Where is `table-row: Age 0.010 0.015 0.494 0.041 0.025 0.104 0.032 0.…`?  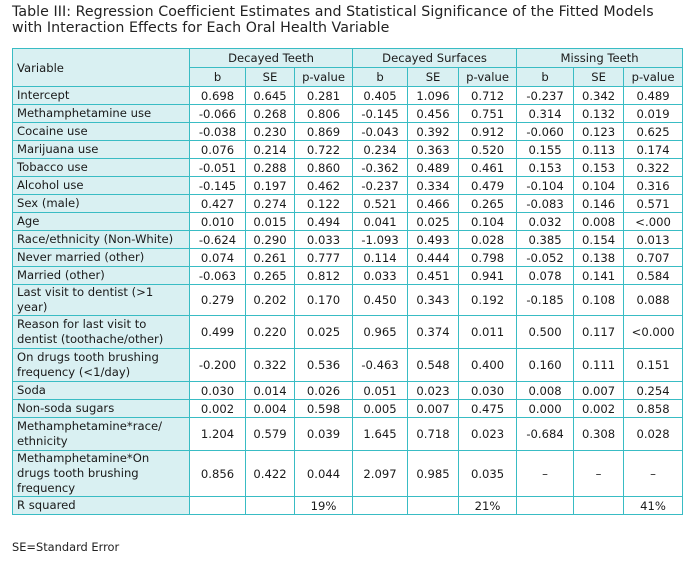
table-row: Age 0.010 0.015 0.494 0.041 0.025 0.104 0.032 0.… is located at coordinates (348, 221).